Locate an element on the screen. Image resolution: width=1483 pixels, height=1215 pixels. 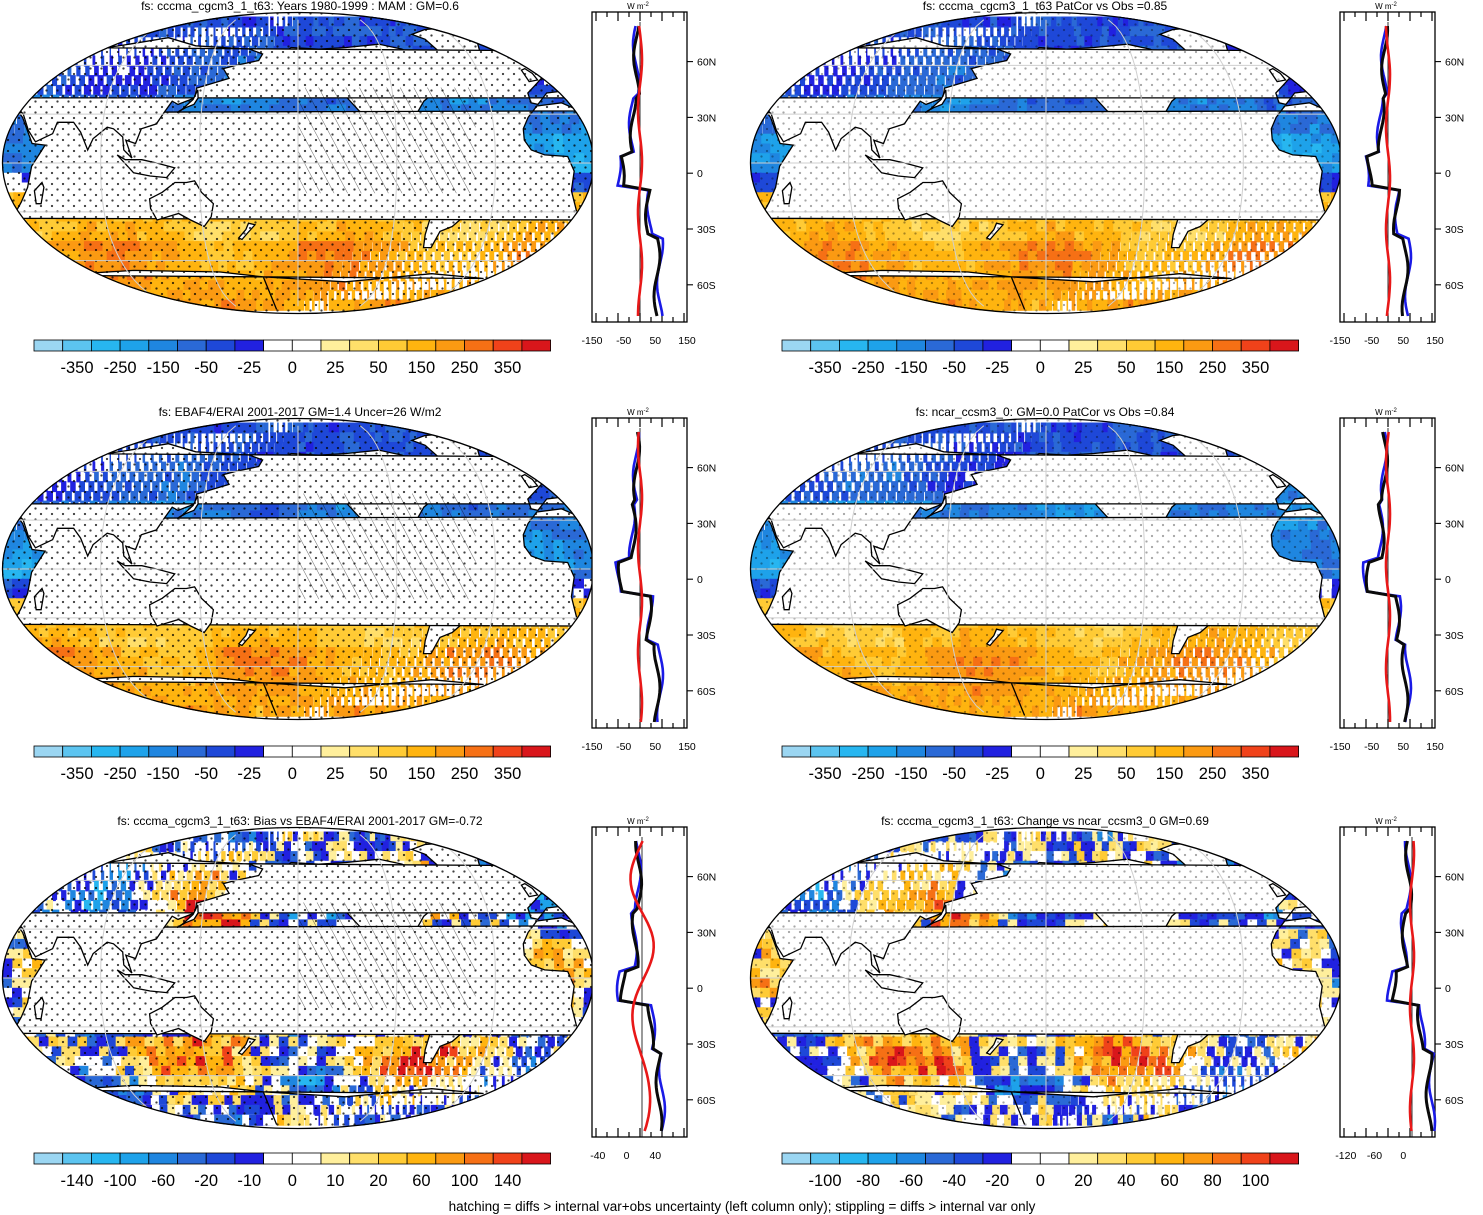
colorbar-label: 140 is located at coordinates (508, 1181).